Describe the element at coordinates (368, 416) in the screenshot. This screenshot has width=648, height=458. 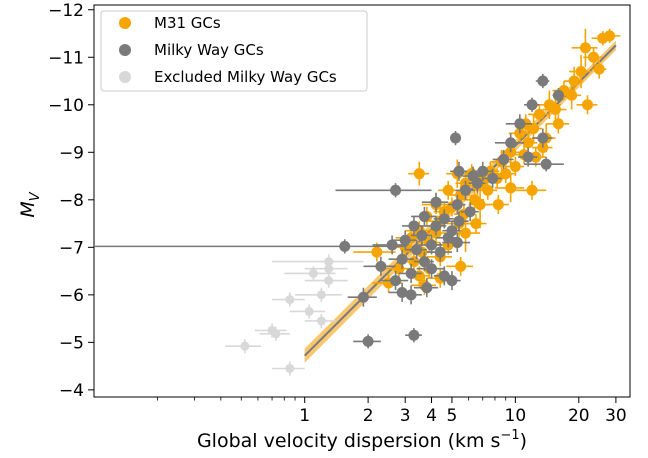
I see `x-tick-label: 2` at that location.